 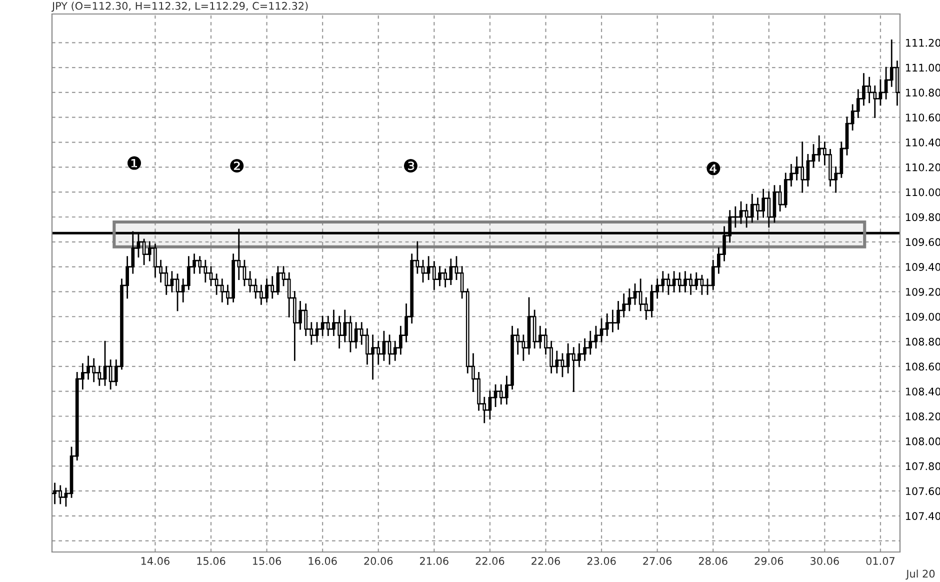 I want to click on x-tick-label: 21.06, so click(x=434, y=561).